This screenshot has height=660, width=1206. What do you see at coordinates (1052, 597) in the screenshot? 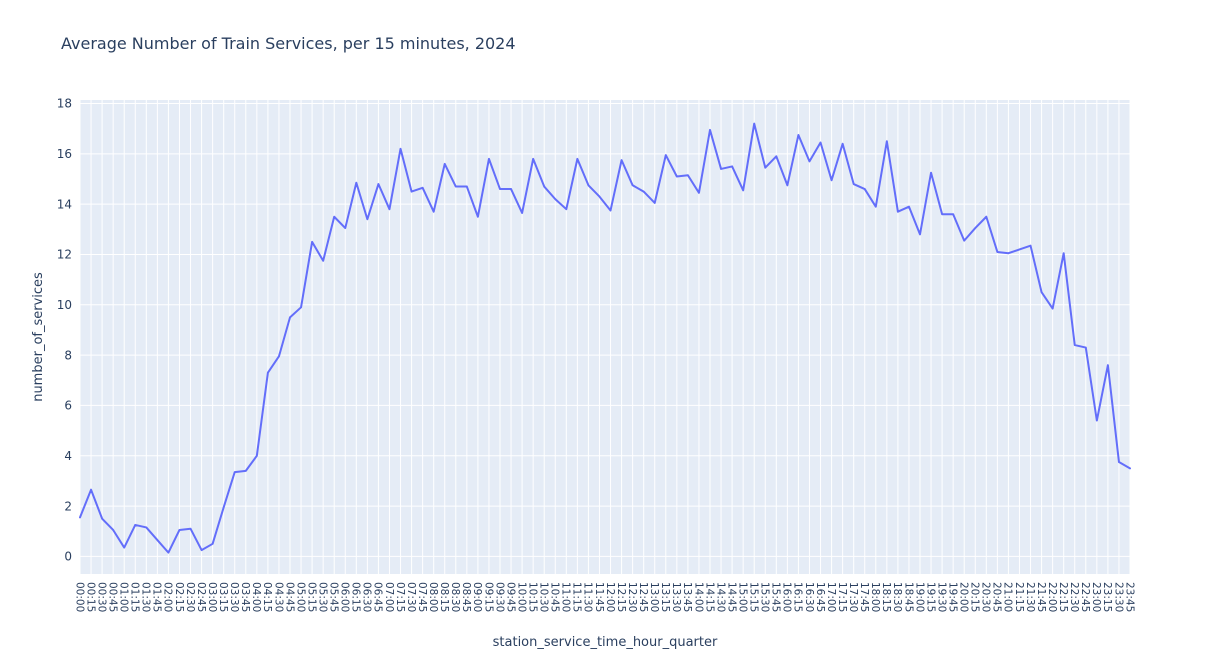
I see `x-tick-label: 22:00` at bounding box center [1052, 597].